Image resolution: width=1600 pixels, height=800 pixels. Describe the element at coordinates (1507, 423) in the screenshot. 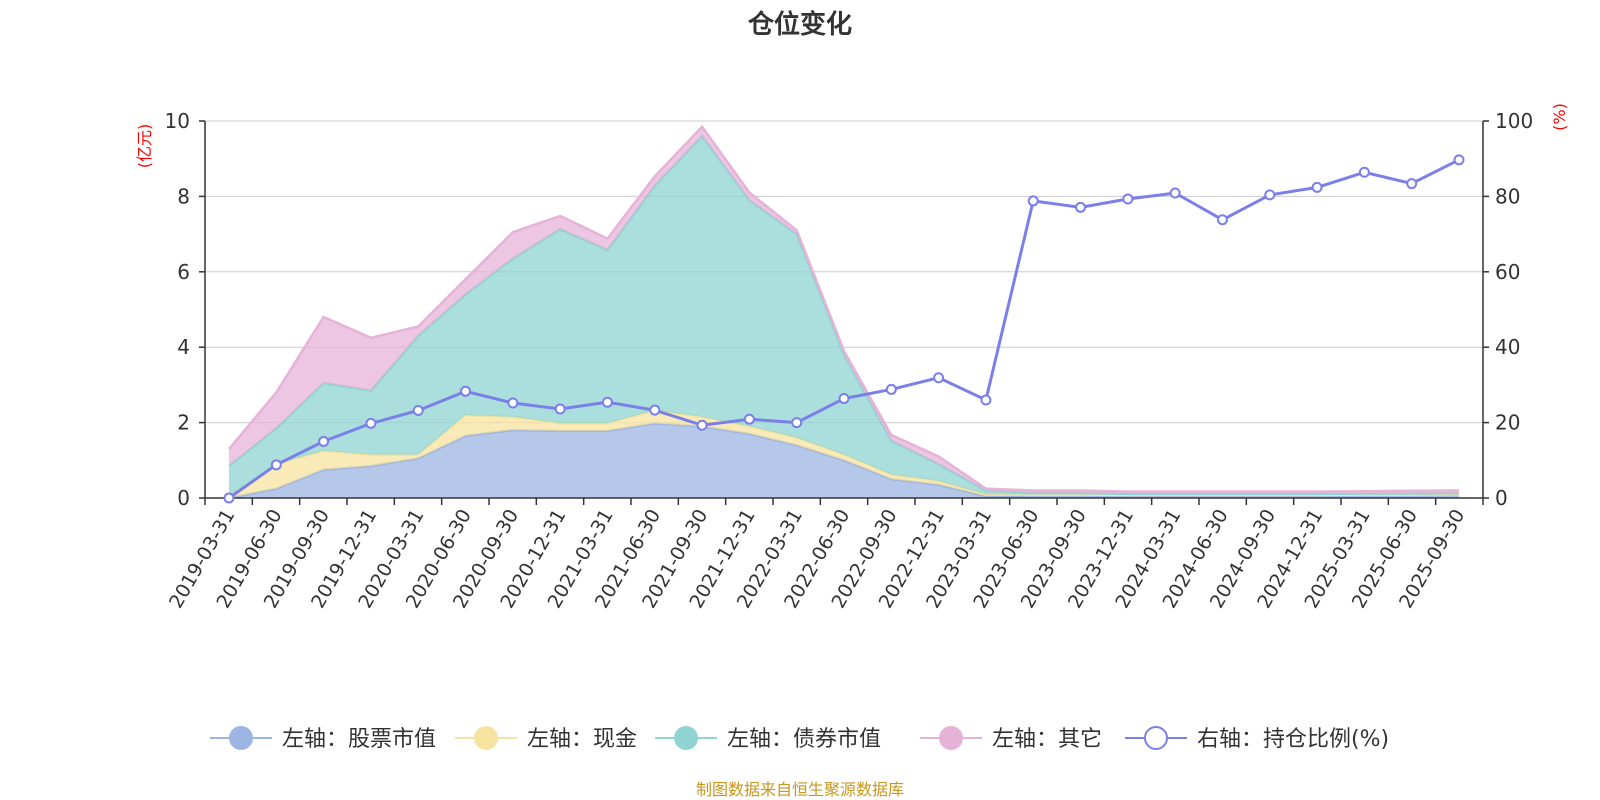

I see `right-tick-label: 20` at that location.